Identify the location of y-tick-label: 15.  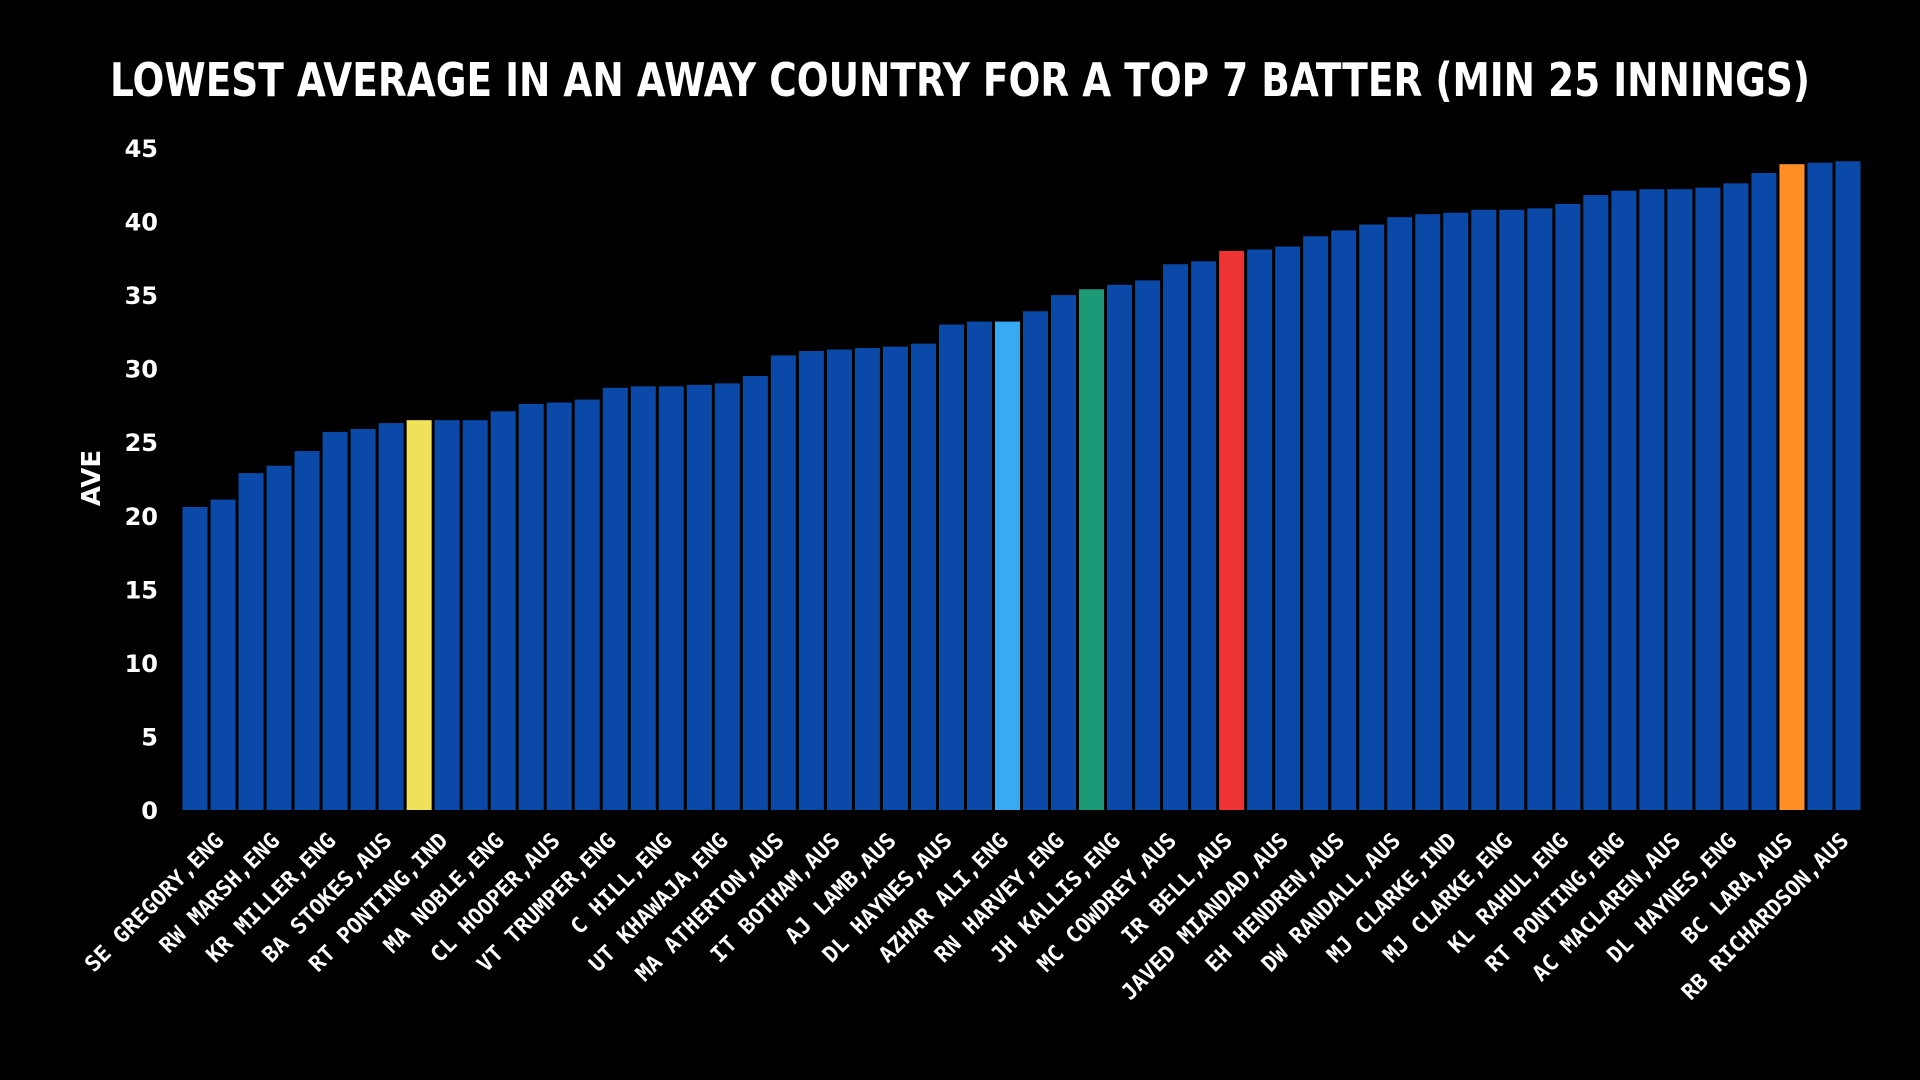
(141, 590).